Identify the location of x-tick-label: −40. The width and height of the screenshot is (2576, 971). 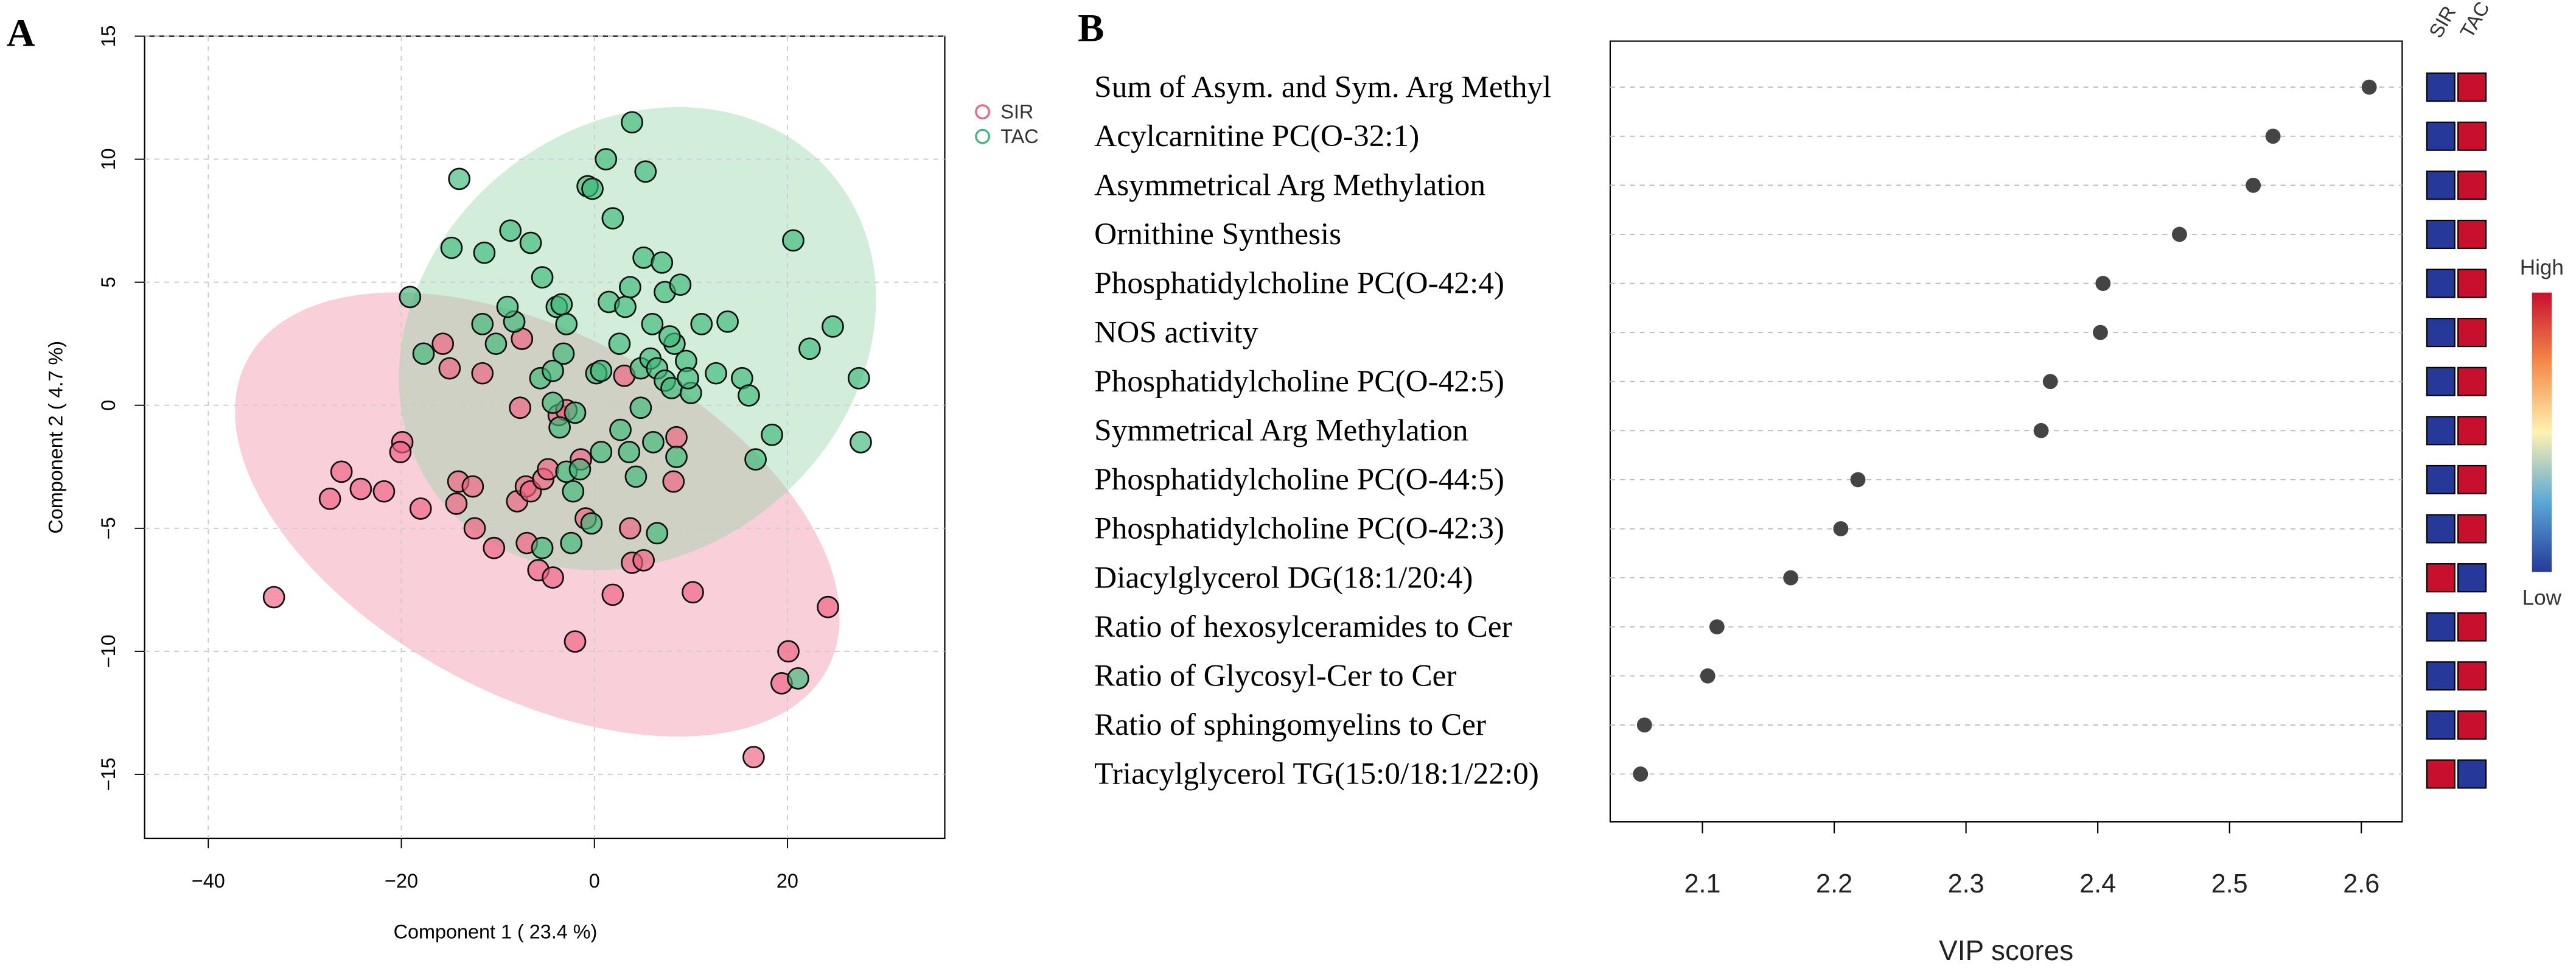
(208, 881).